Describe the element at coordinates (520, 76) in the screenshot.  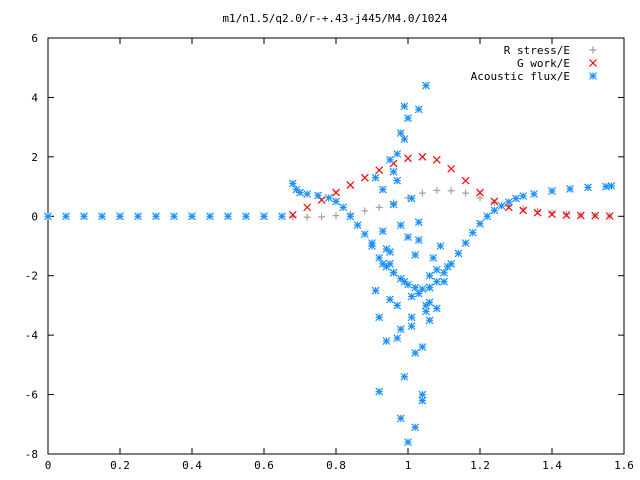
I see `legend-label: Acoustic flux/E` at that location.